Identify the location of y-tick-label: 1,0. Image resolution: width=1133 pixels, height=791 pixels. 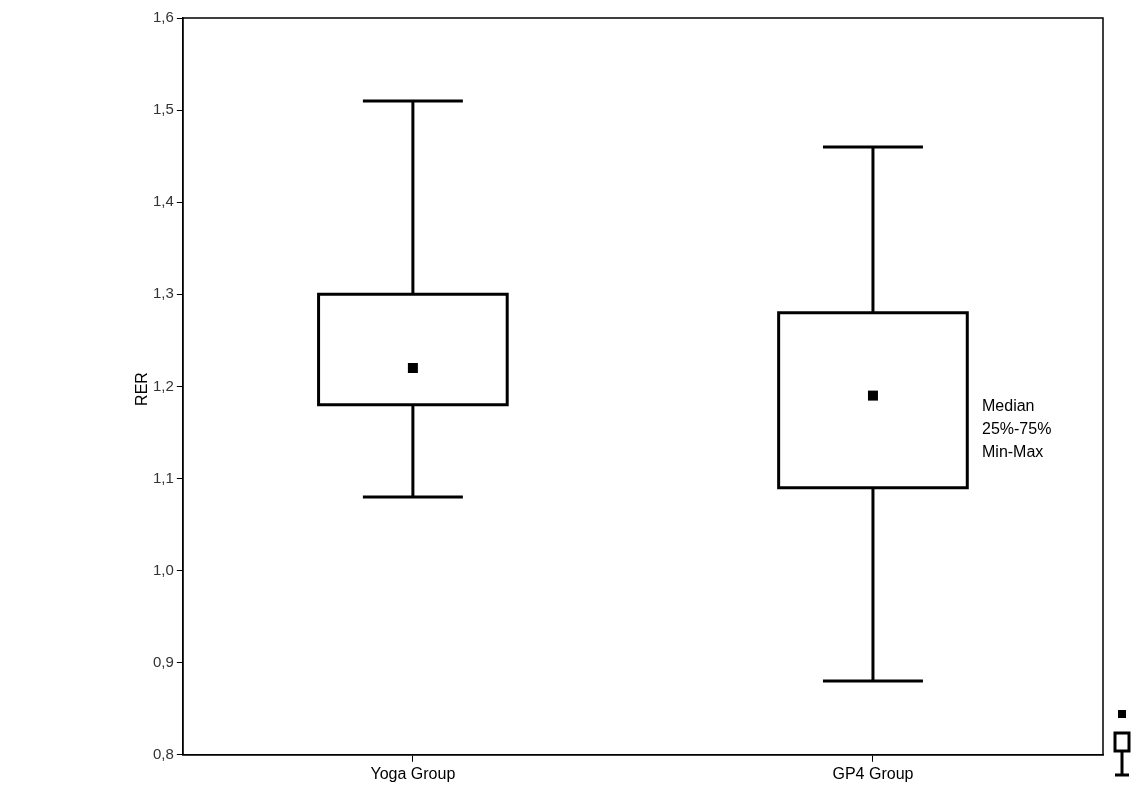
(163, 569).